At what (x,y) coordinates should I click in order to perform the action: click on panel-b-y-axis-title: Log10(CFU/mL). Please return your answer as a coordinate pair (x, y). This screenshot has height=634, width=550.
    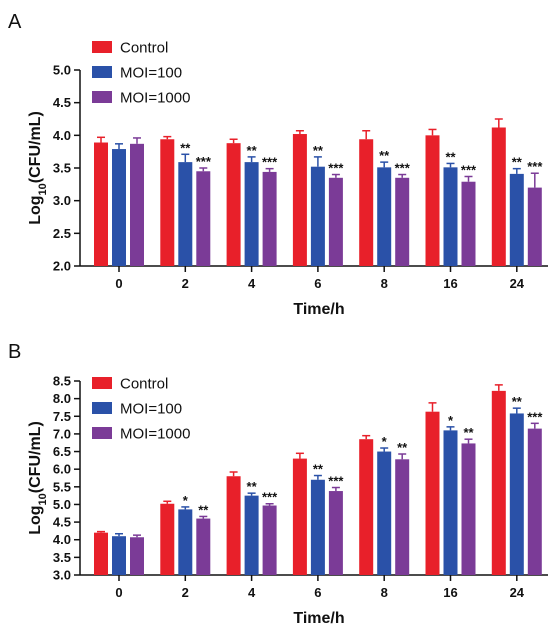
    Looking at the image, I should click on (38, 478).